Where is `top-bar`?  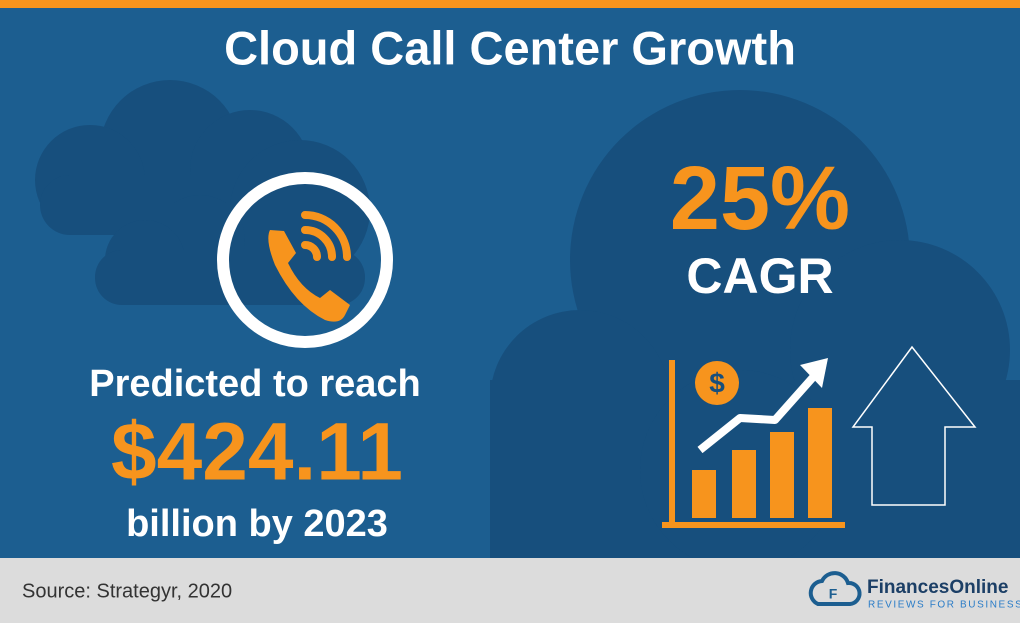
top-bar is located at coordinates (510, 4).